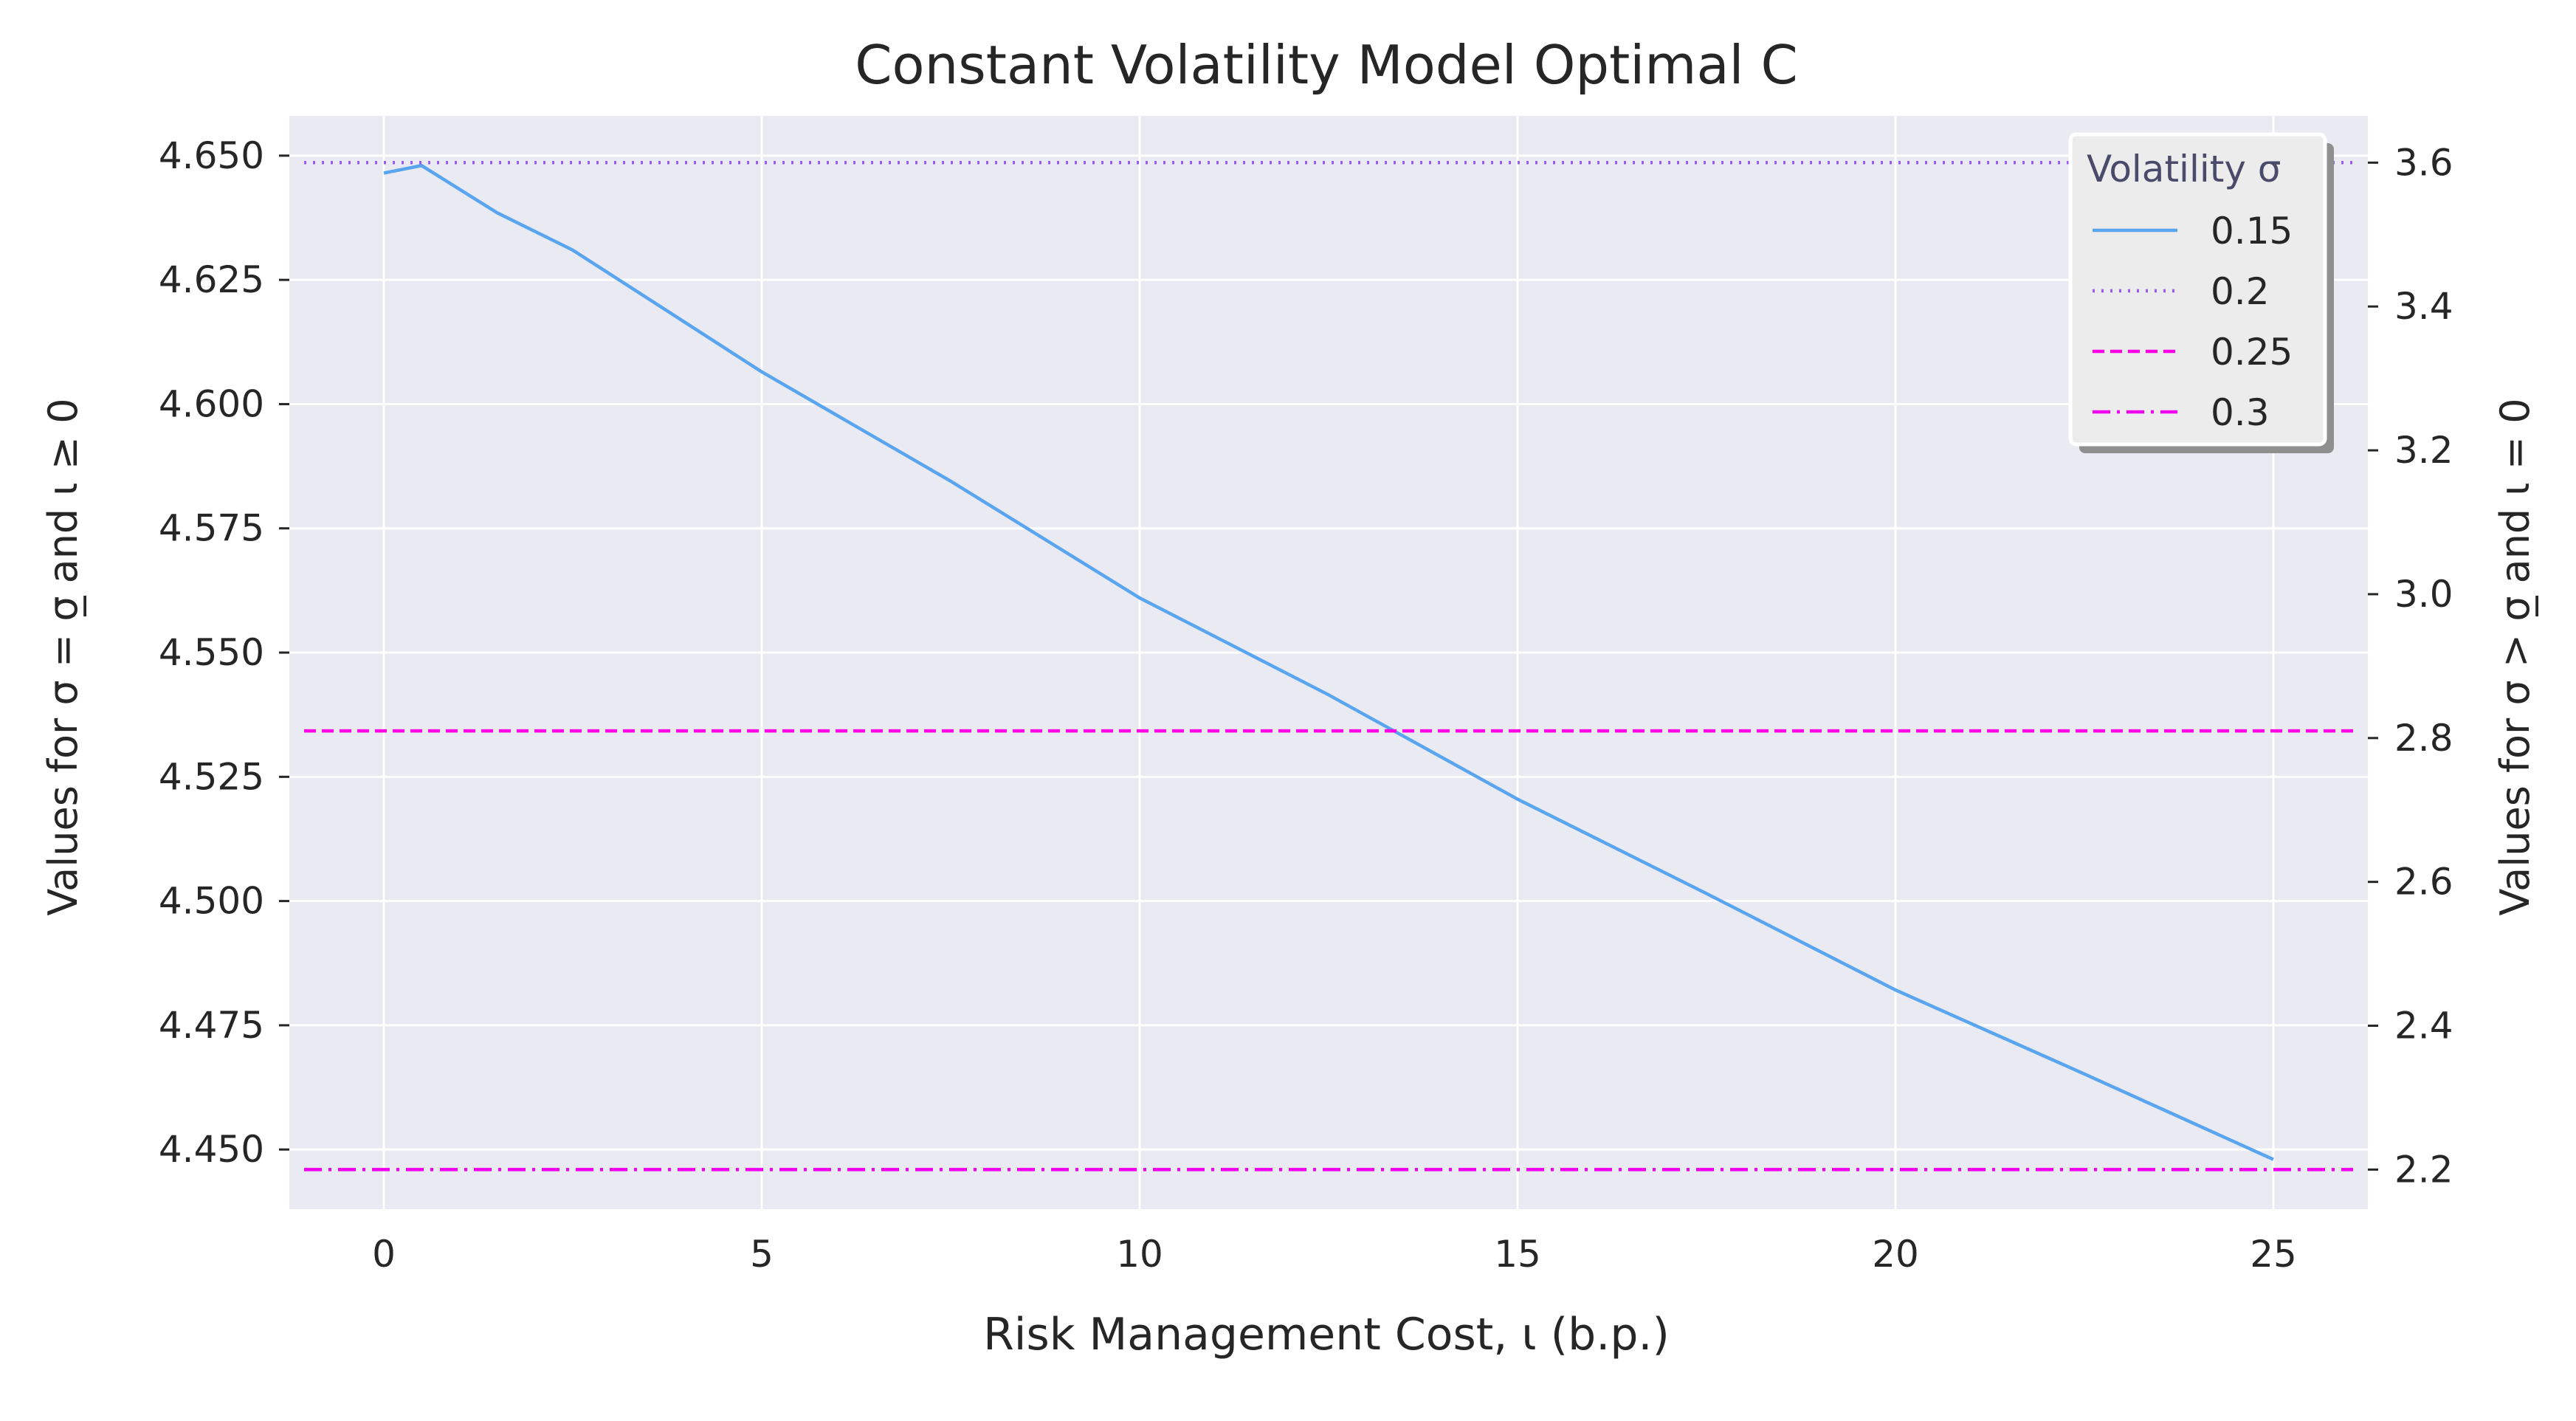 The image size is (2576, 1421). What do you see at coordinates (2240, 412) in the screenshot?
I see `legend-label: 0.3` at bounding box center [2240, 412].